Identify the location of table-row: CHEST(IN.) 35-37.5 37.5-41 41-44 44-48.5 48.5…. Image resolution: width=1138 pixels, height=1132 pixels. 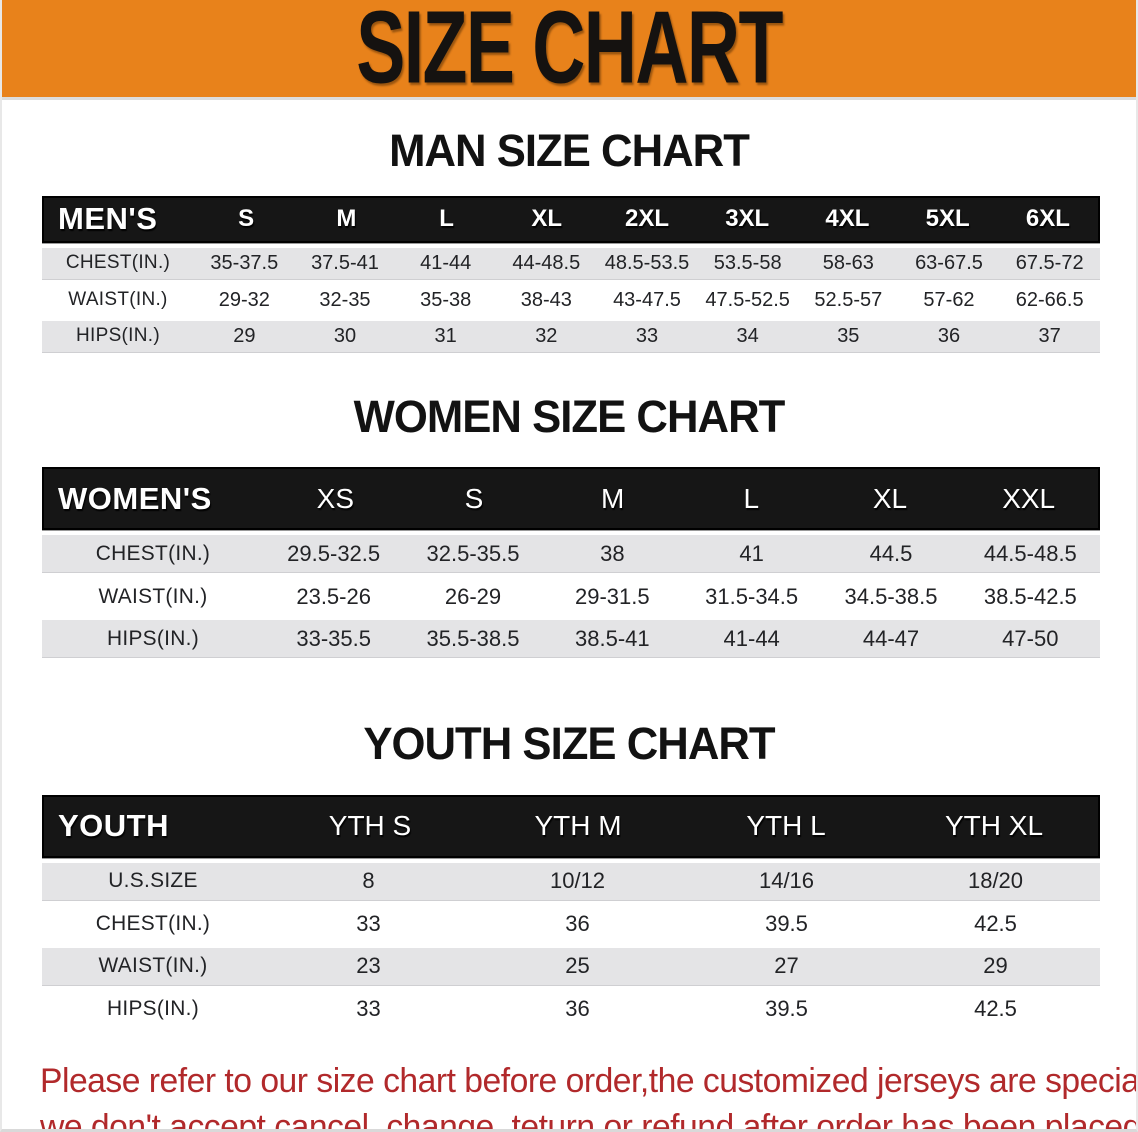
(571, 263).